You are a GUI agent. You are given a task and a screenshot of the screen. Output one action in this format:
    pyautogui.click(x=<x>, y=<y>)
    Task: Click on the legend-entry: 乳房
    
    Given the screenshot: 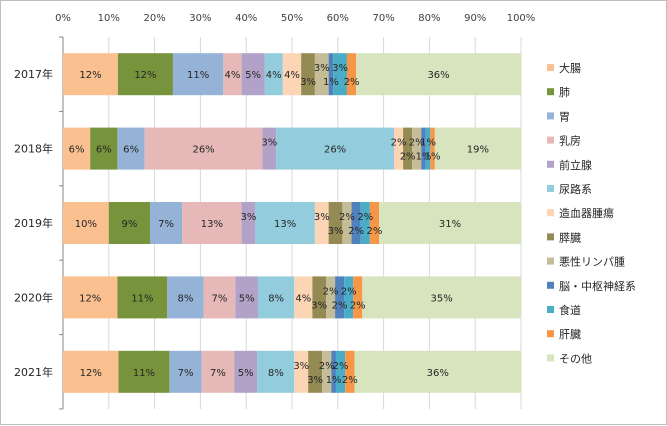 What is the action you would take?
    pyautogui.click(x=570, y=141)
    